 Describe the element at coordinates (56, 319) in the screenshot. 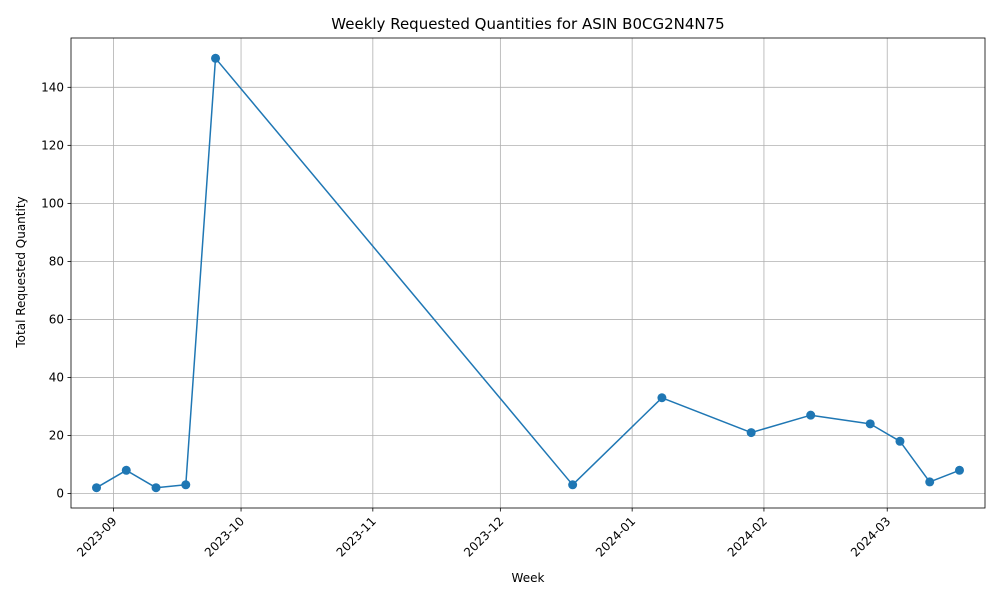

I see `y-tick-label: 60` at that location.